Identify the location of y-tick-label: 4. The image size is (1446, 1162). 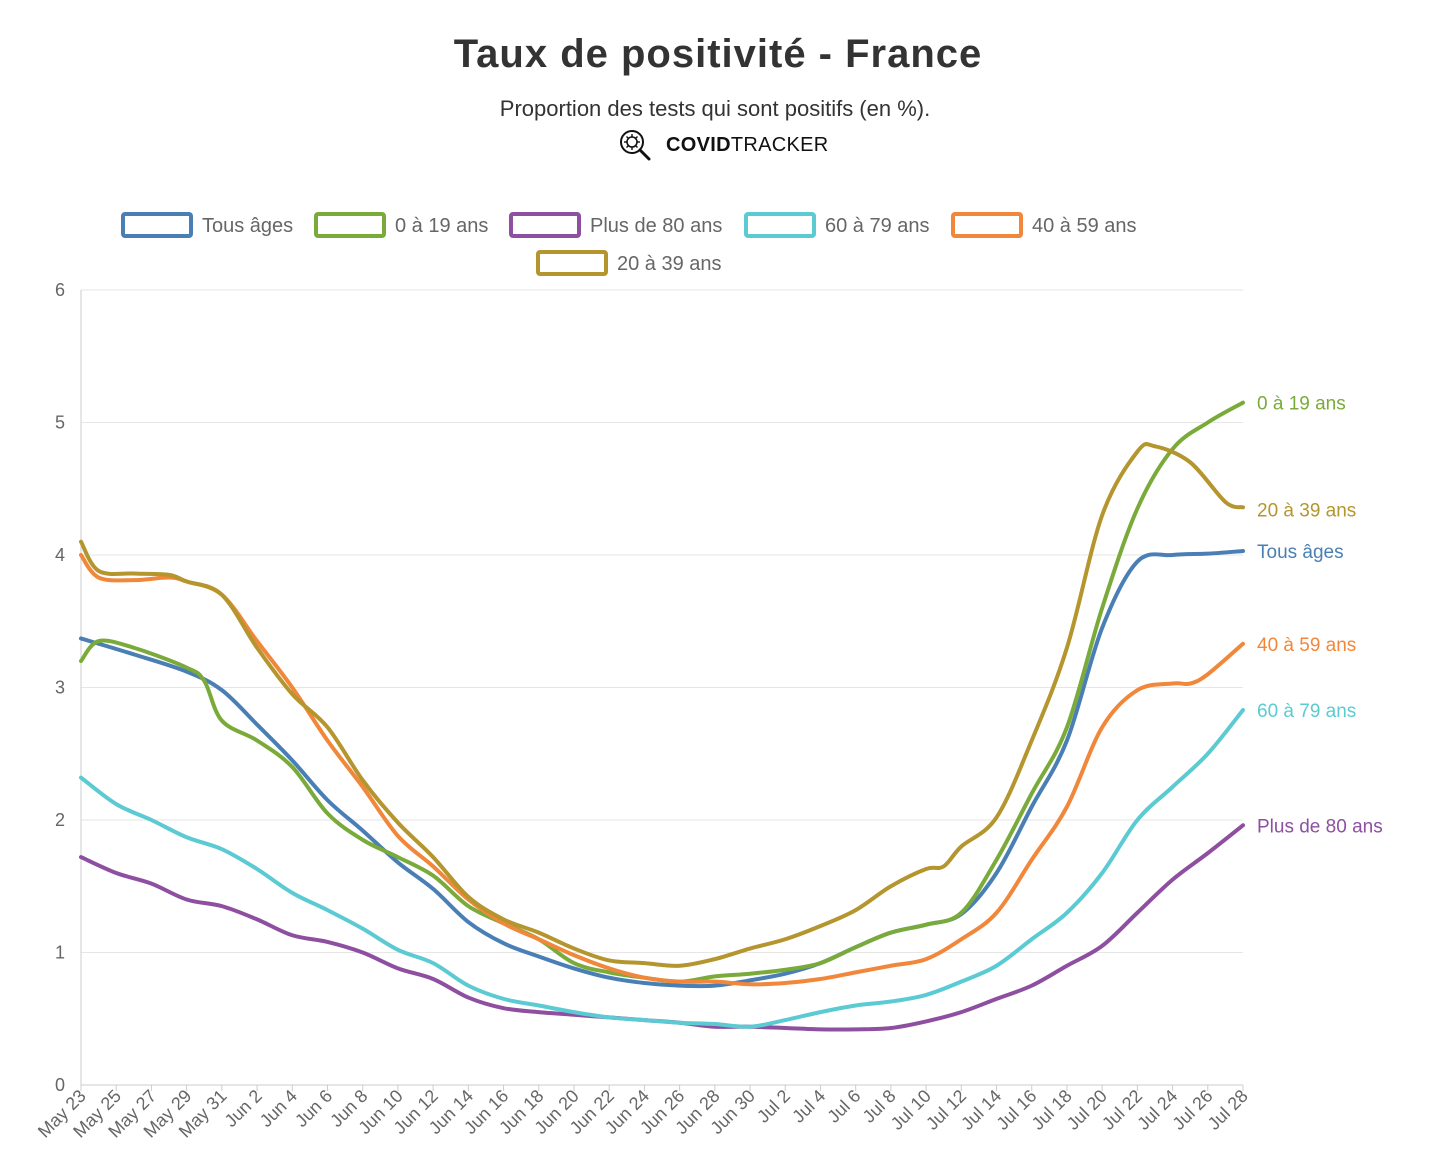
(60, 555).